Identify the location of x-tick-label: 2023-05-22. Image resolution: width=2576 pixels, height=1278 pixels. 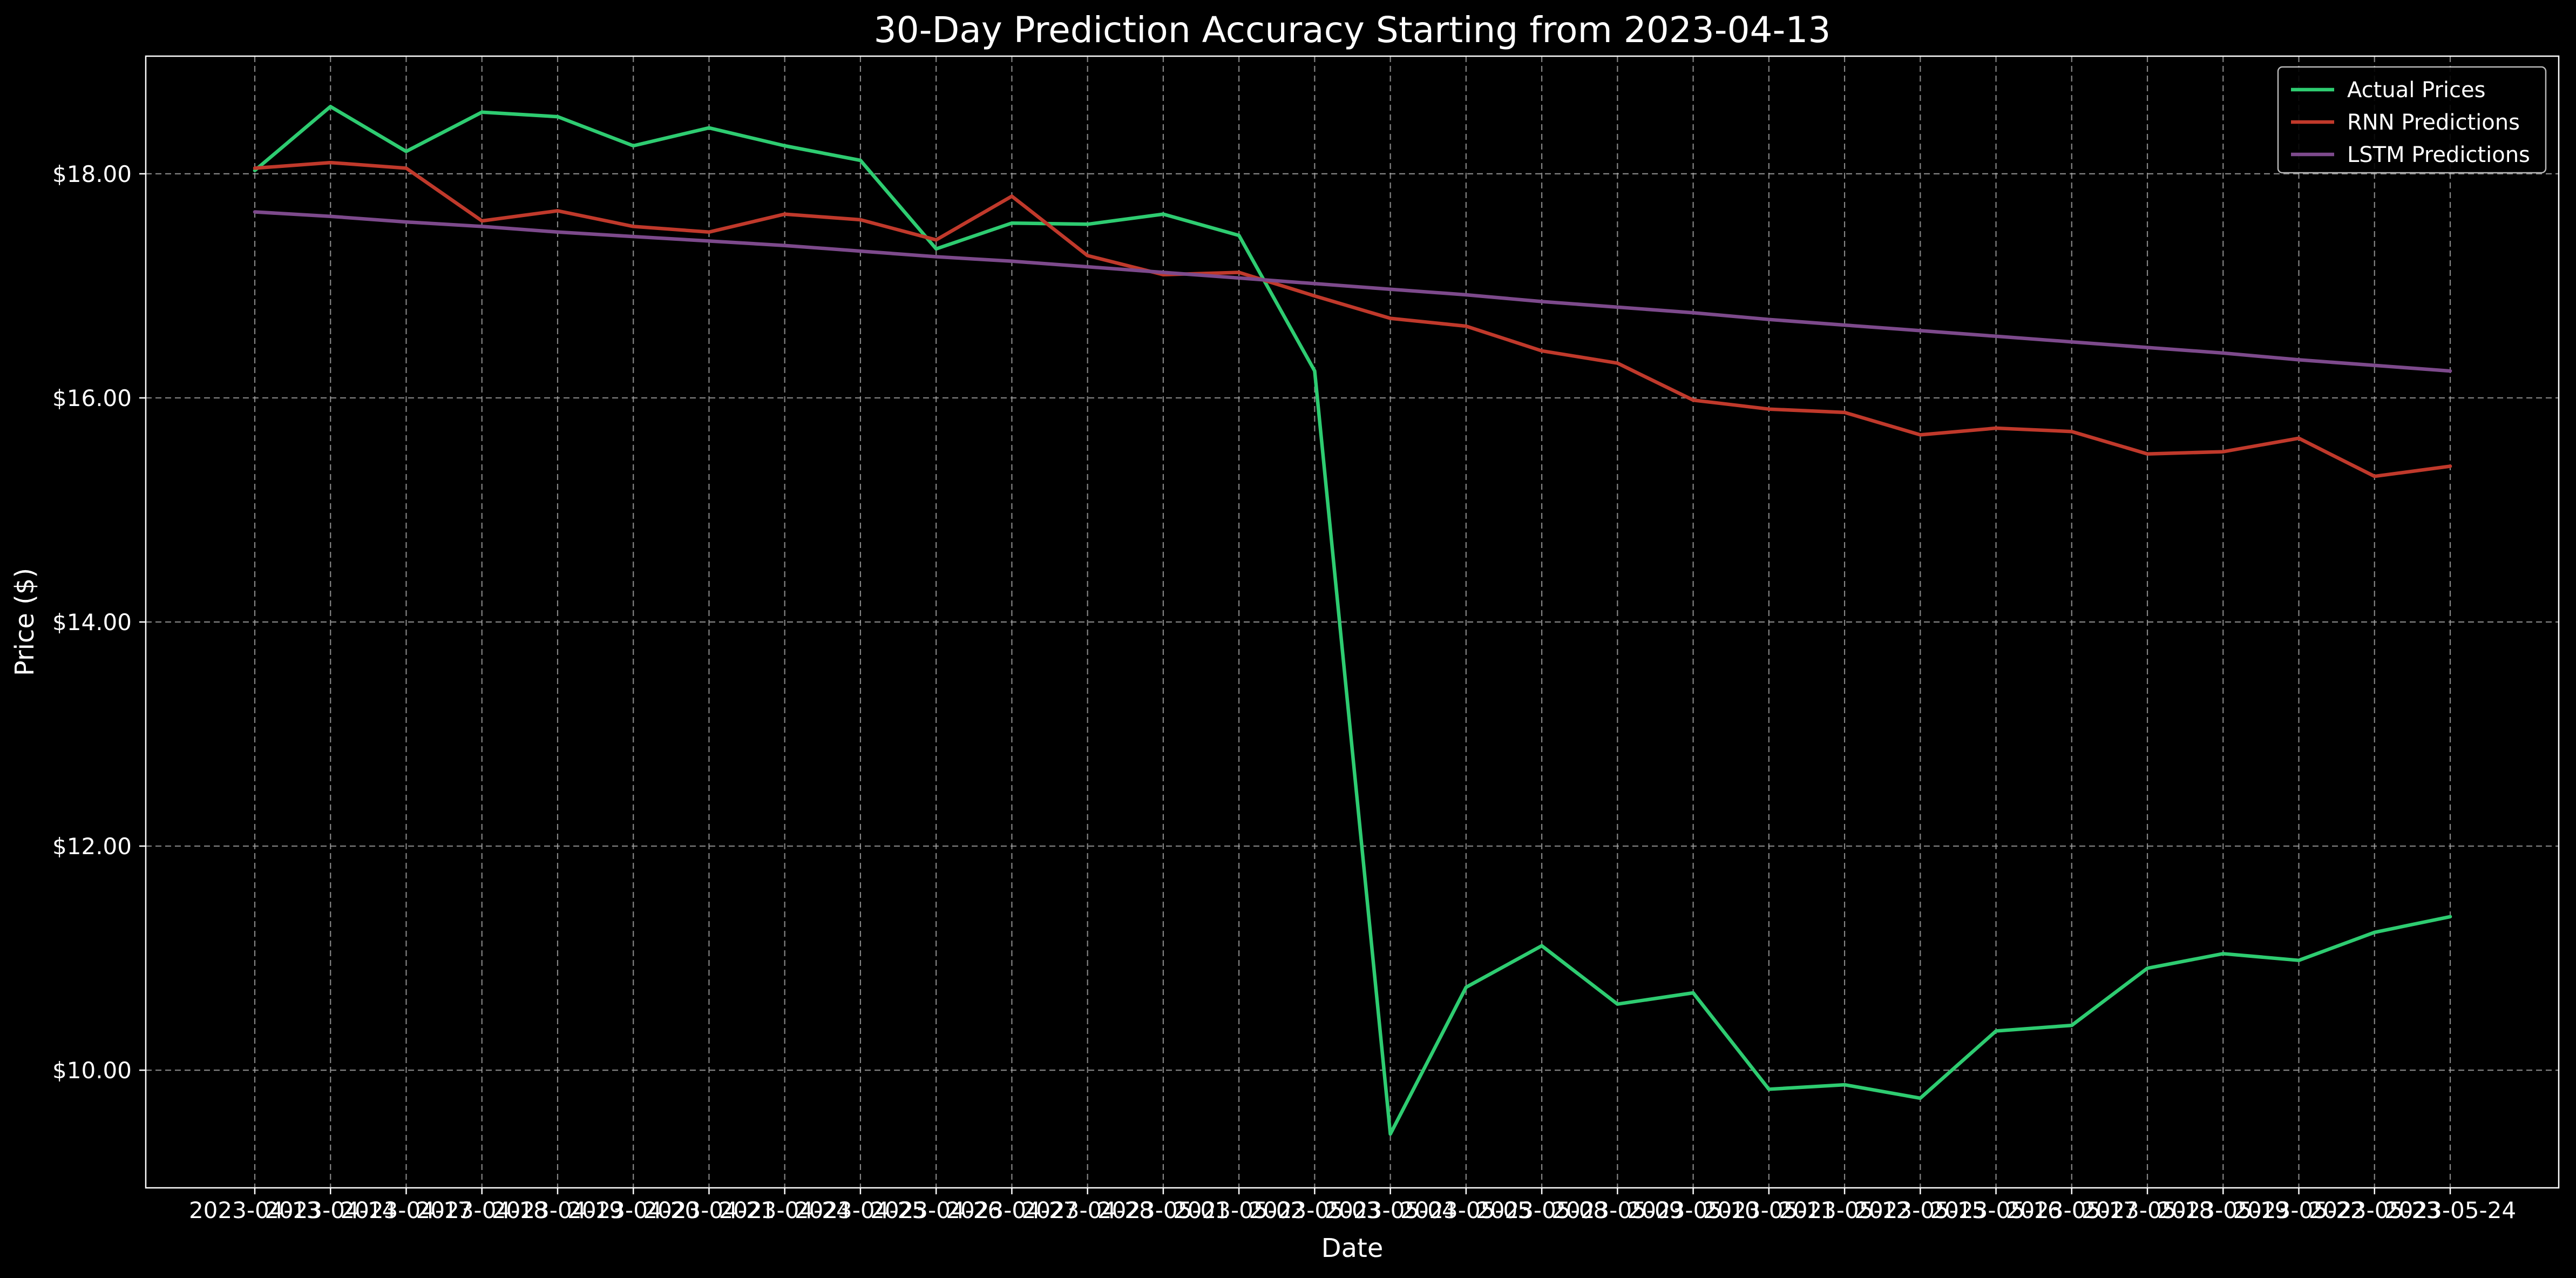
(2299, 1210).